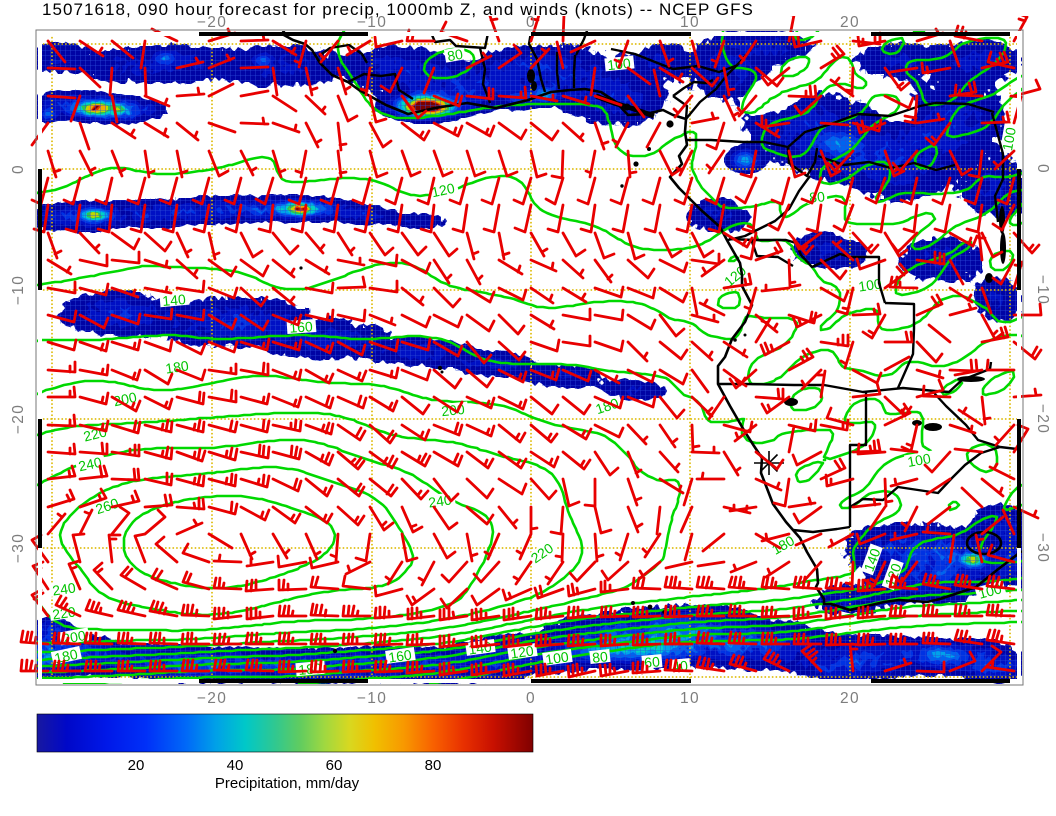 The height and width of the screenshot is (816, 1056). Describe the element at coordinates (287, 783) in the screenshot. I see `svg-text: Precipitation, mm/day` at that location.